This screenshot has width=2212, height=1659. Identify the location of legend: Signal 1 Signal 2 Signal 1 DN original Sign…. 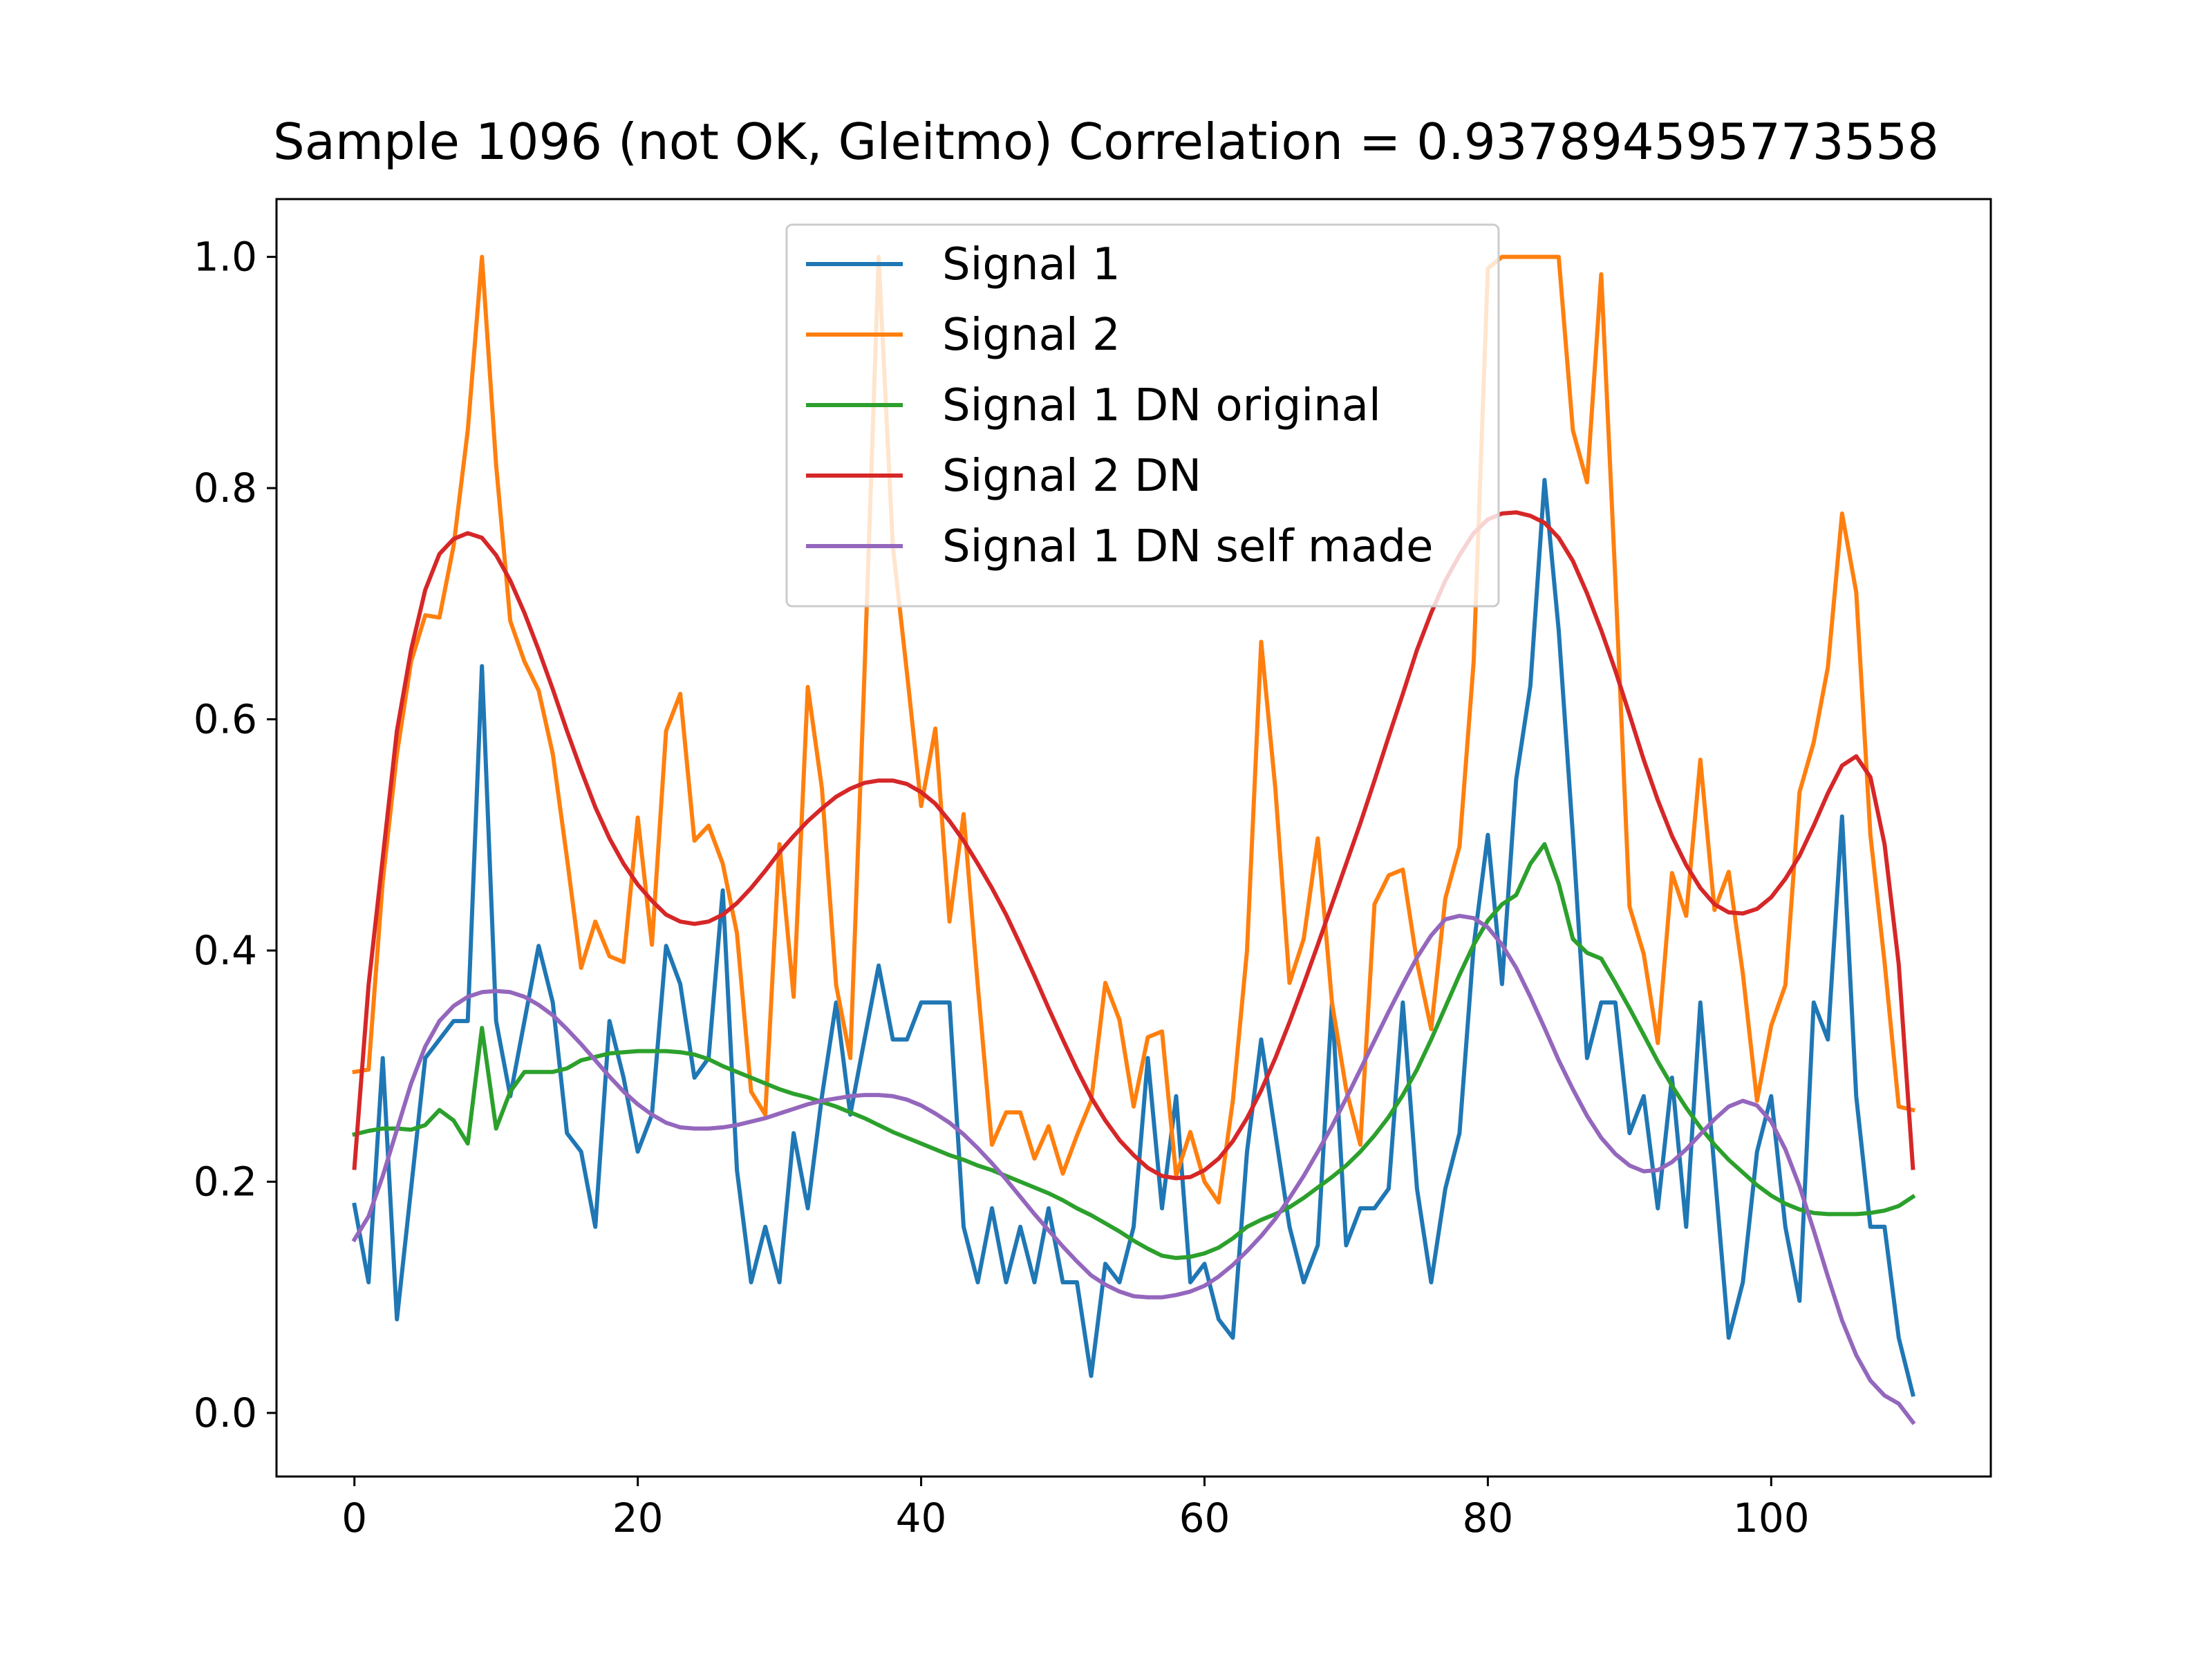
(1142, 415).